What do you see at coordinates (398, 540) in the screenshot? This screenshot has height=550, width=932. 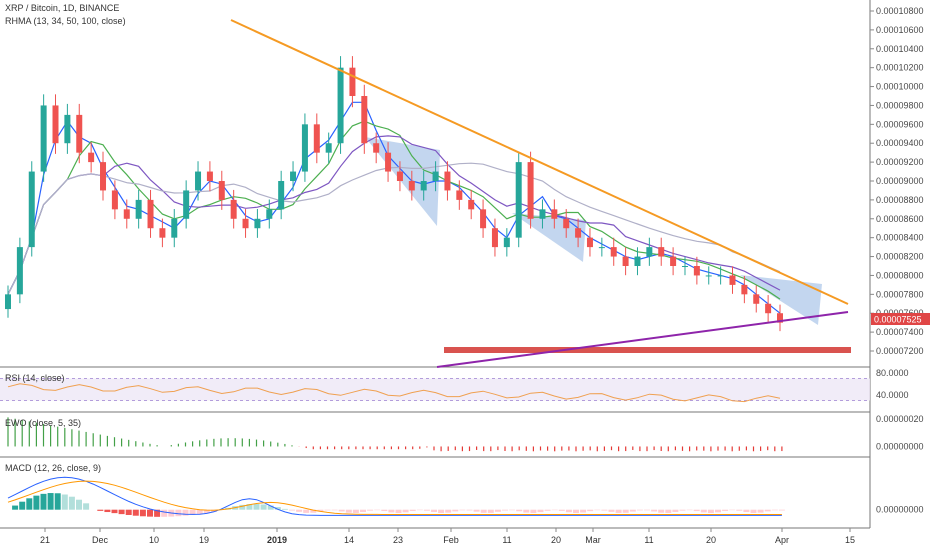 I see `time-tick-label: 23` at bounding box center [398, 540].